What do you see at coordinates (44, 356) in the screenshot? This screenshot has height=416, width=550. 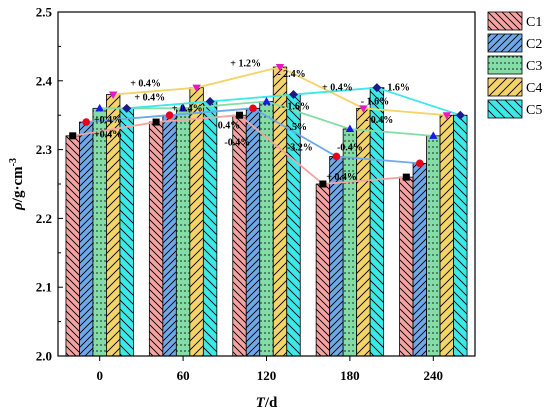 I see `y-tick-label: 2.0` at bounding box center [44, 356].